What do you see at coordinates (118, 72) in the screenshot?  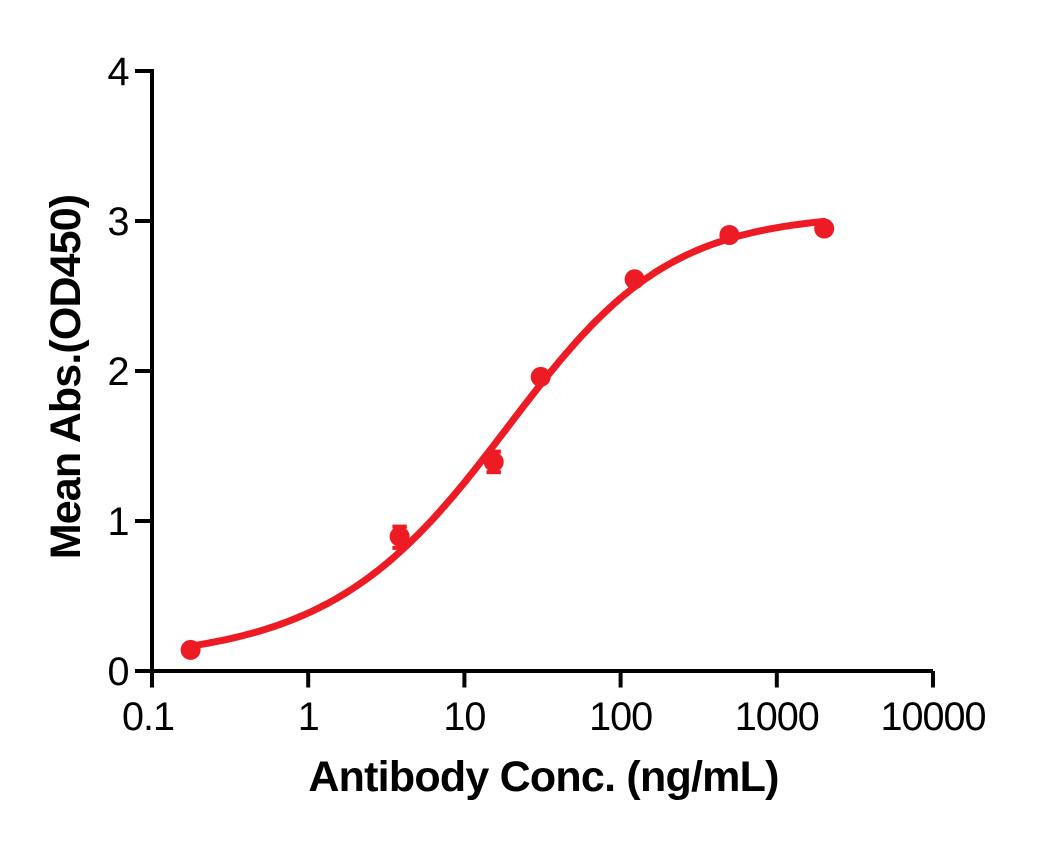 I see `svg-text: 4` at bounding box center [118, 72].